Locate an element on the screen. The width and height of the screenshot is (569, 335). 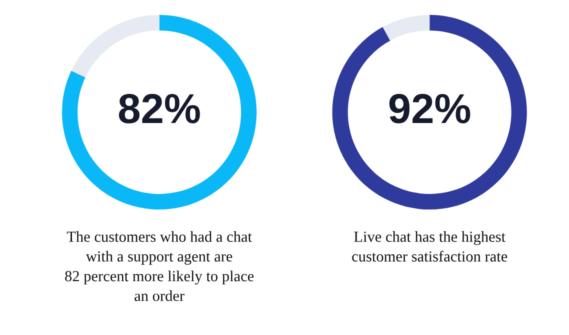
data-label: 82% is located at coordinates (159, 109).